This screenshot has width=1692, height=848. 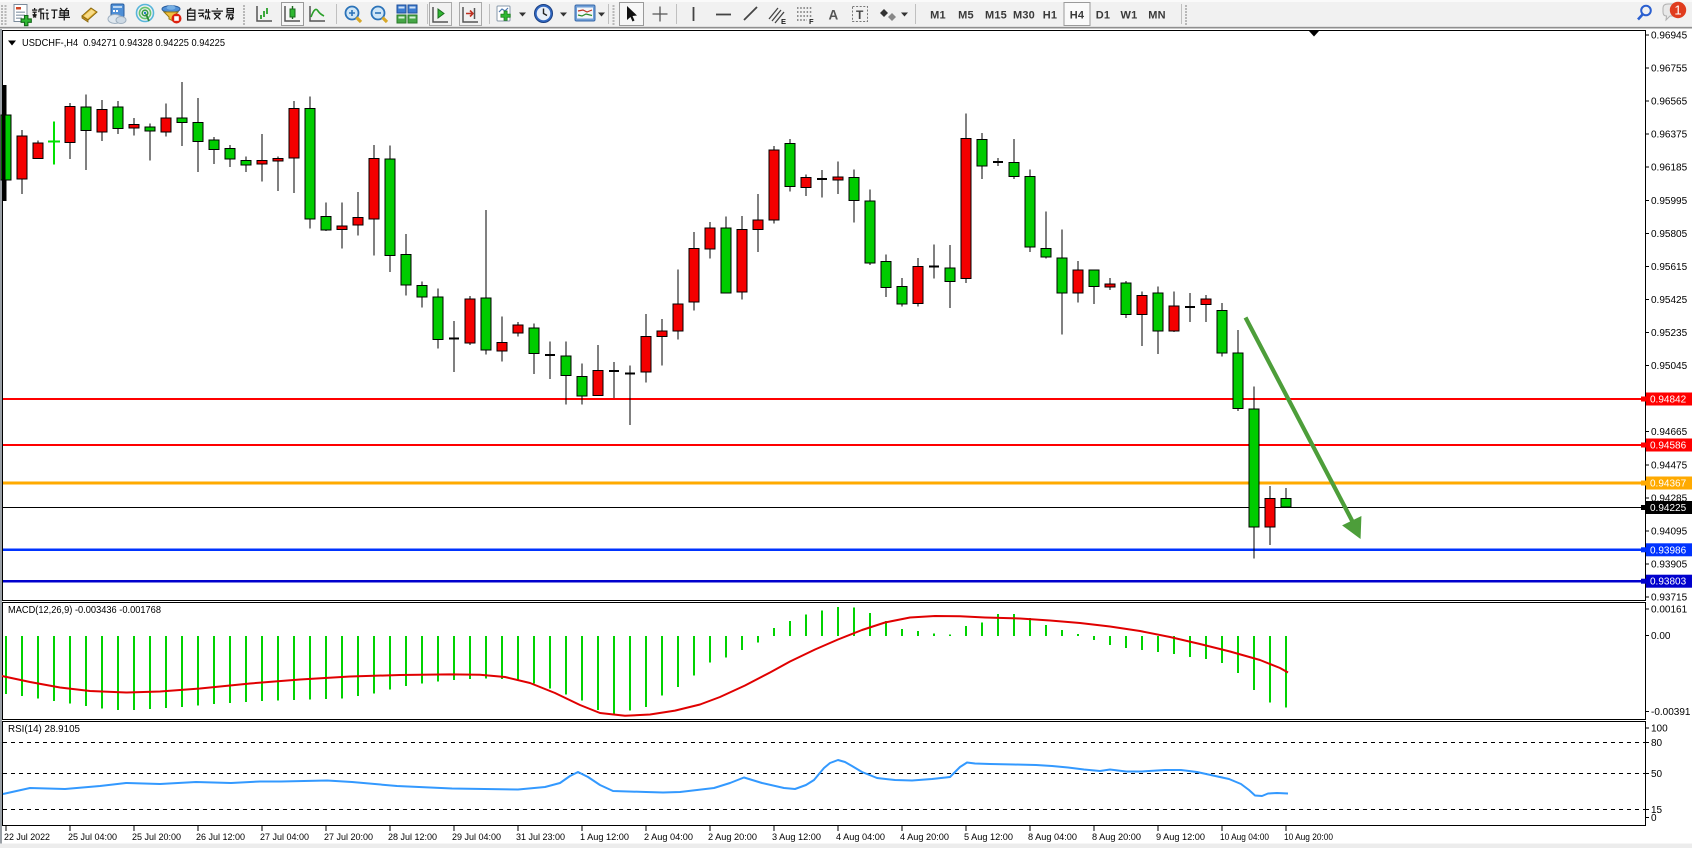 I want to click on svg-text: 0.95995, so click(x=1669, y=201).